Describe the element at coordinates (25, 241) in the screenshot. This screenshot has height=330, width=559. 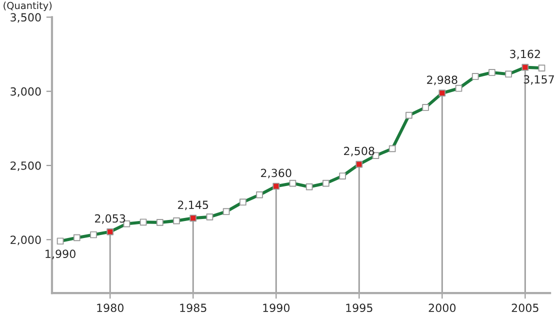
I see `y-tick-label: 2,000` at that location.